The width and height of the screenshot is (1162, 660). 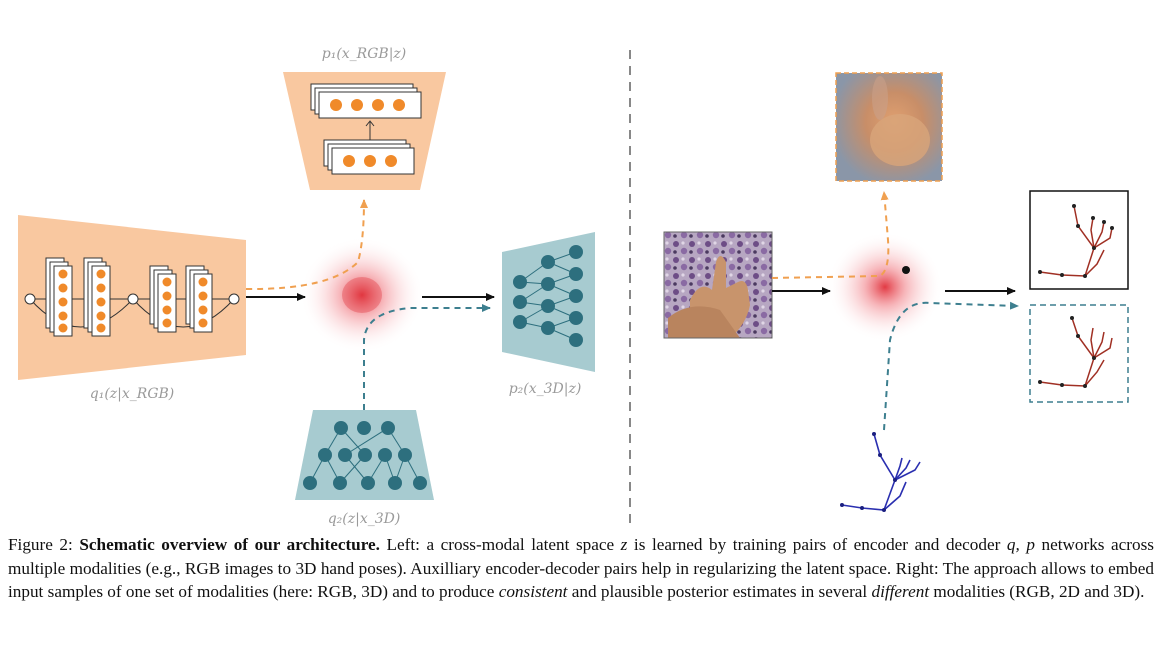 I want to click on q2-label: q₂(z|x_3D), so click(x=364, y=519).